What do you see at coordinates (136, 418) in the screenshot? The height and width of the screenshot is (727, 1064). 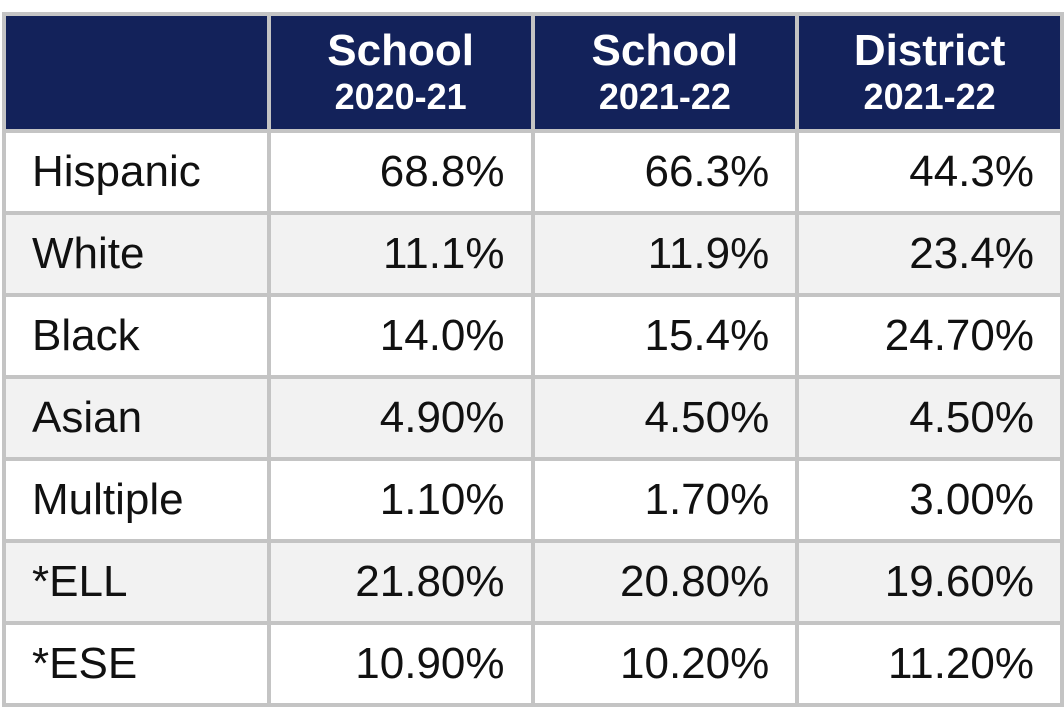 I see `row-label: Asian` at bounding box center [136, 418].